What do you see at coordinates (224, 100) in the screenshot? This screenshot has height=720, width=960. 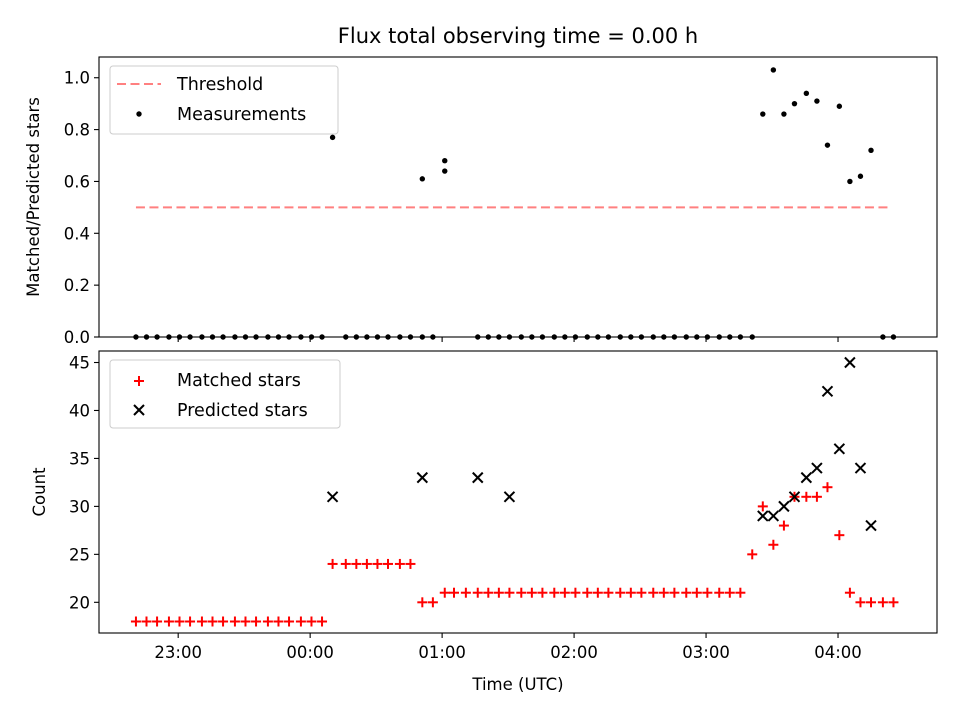 I see `top-legend-box` at bounding box center [224, 100].